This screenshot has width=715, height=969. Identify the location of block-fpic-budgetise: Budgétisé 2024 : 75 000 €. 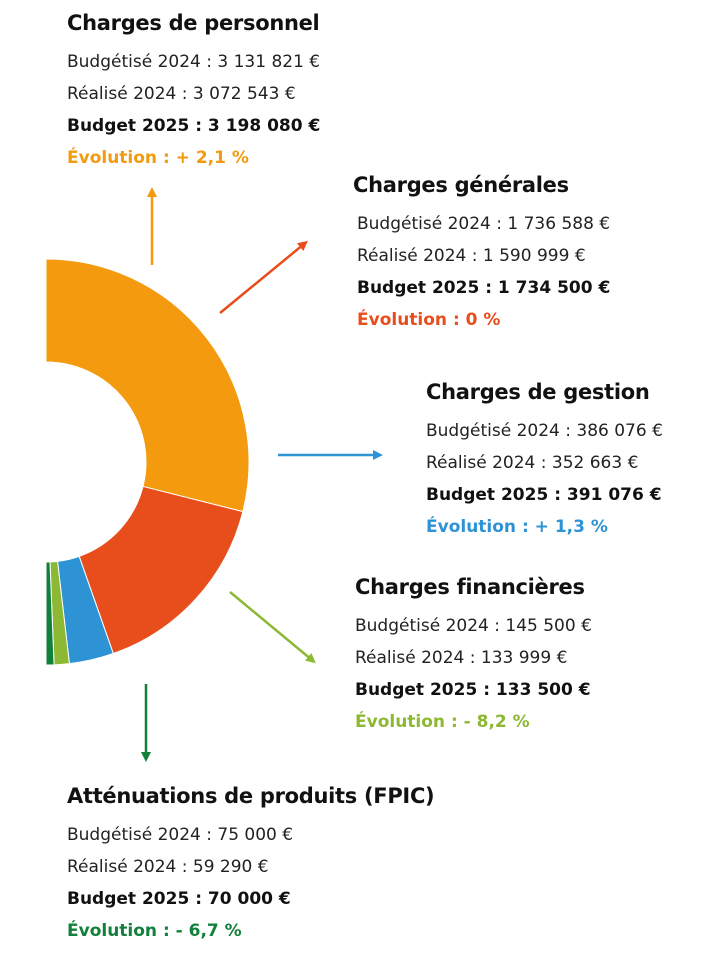
(180, 835).